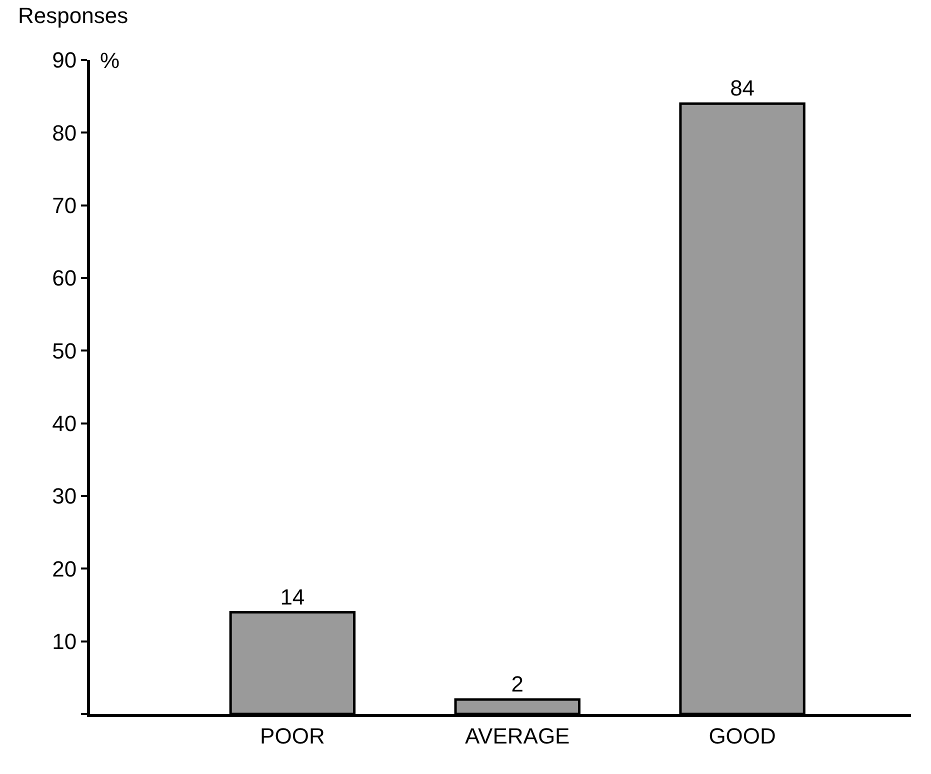 The width and height of the screenshot is (931, 774). I want to click on data-label: 84, so click(742, 88).